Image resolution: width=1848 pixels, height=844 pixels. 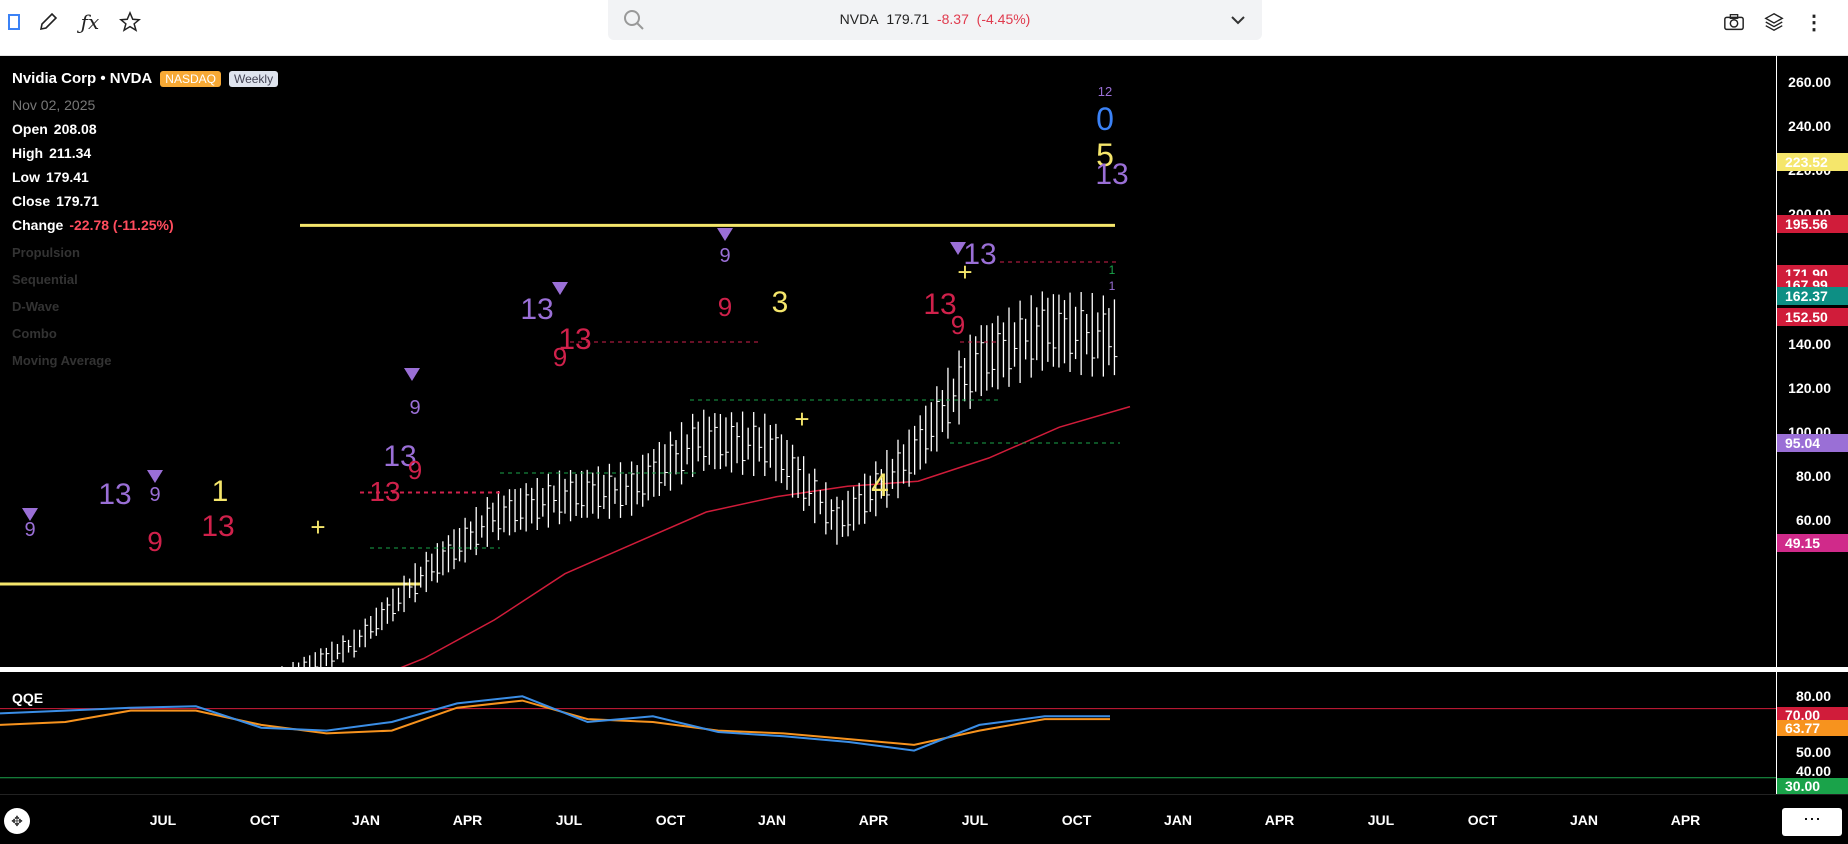 What do you see at coordinates (1802, 543) in the screenshot?
I see `price-tag-text: 49.15` at bounding box center [1802, 543].